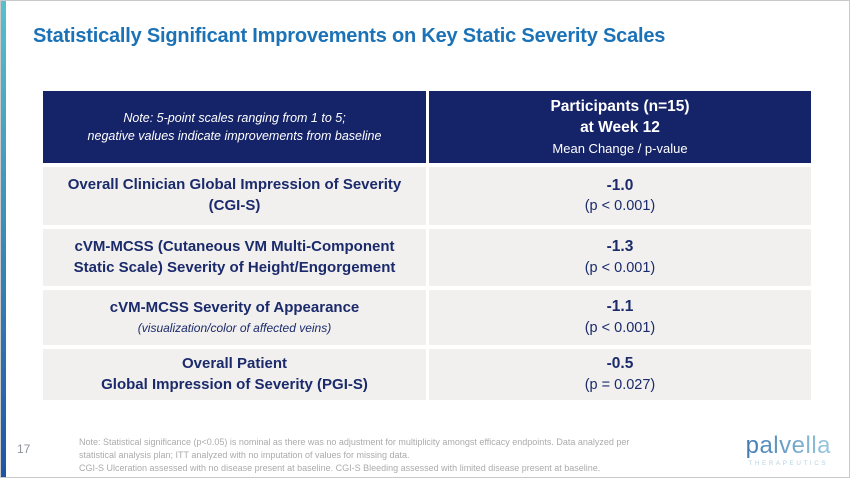 Image resolution: width=850 pixels, height=478 pixels. What do you see at coordinates (234, 246) in the screenshot?
I see `row-label-line: cVM-MCSS (Cutaneous VM Multi-Component` at bounding box center [234, 246].